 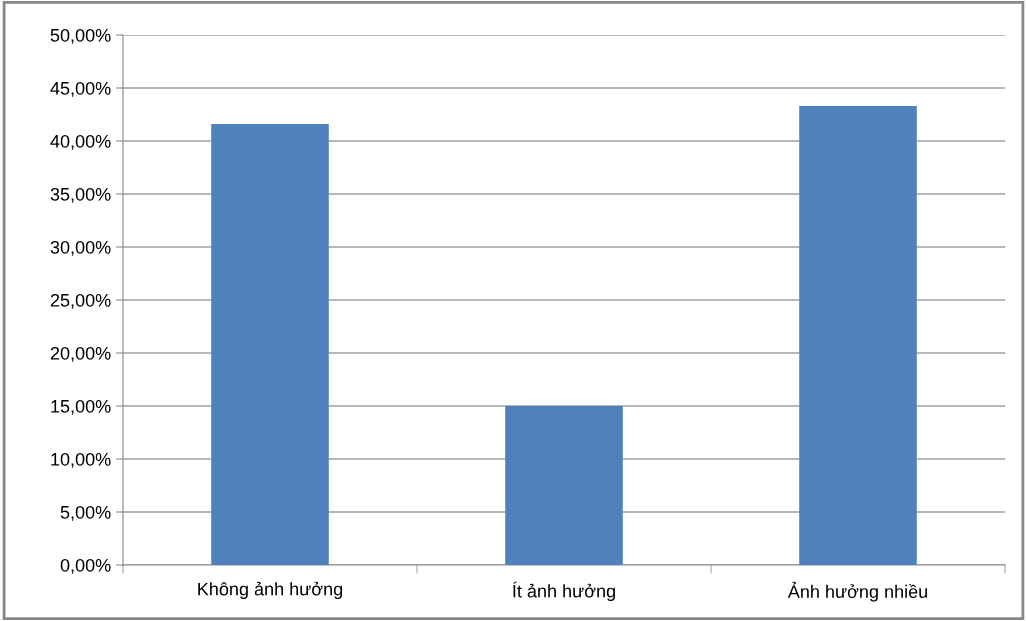 I want to click on y-tick-label: 15,00%, so click(x=81, y=407).